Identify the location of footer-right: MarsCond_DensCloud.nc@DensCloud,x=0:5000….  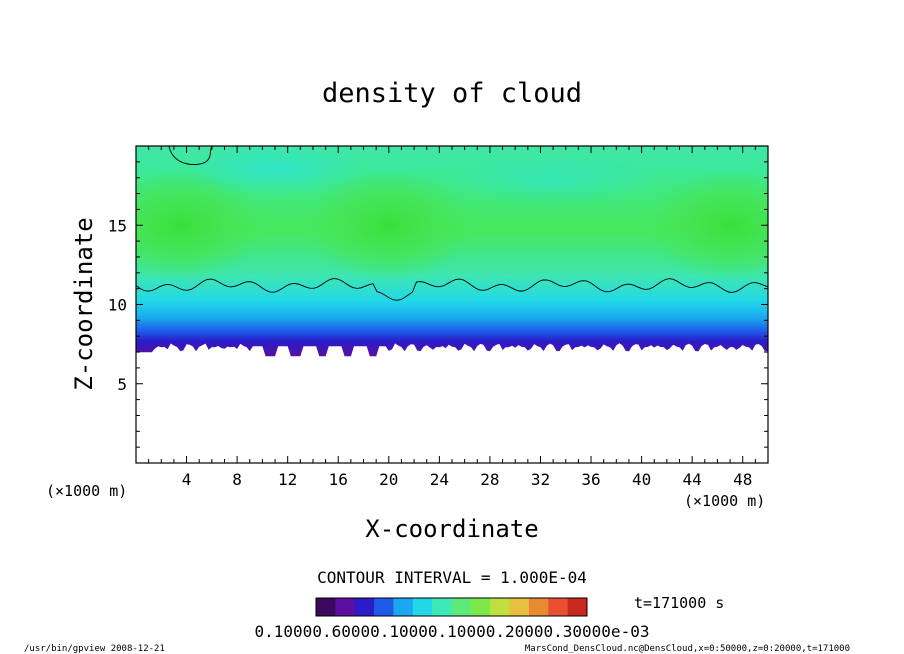
(687, 649).